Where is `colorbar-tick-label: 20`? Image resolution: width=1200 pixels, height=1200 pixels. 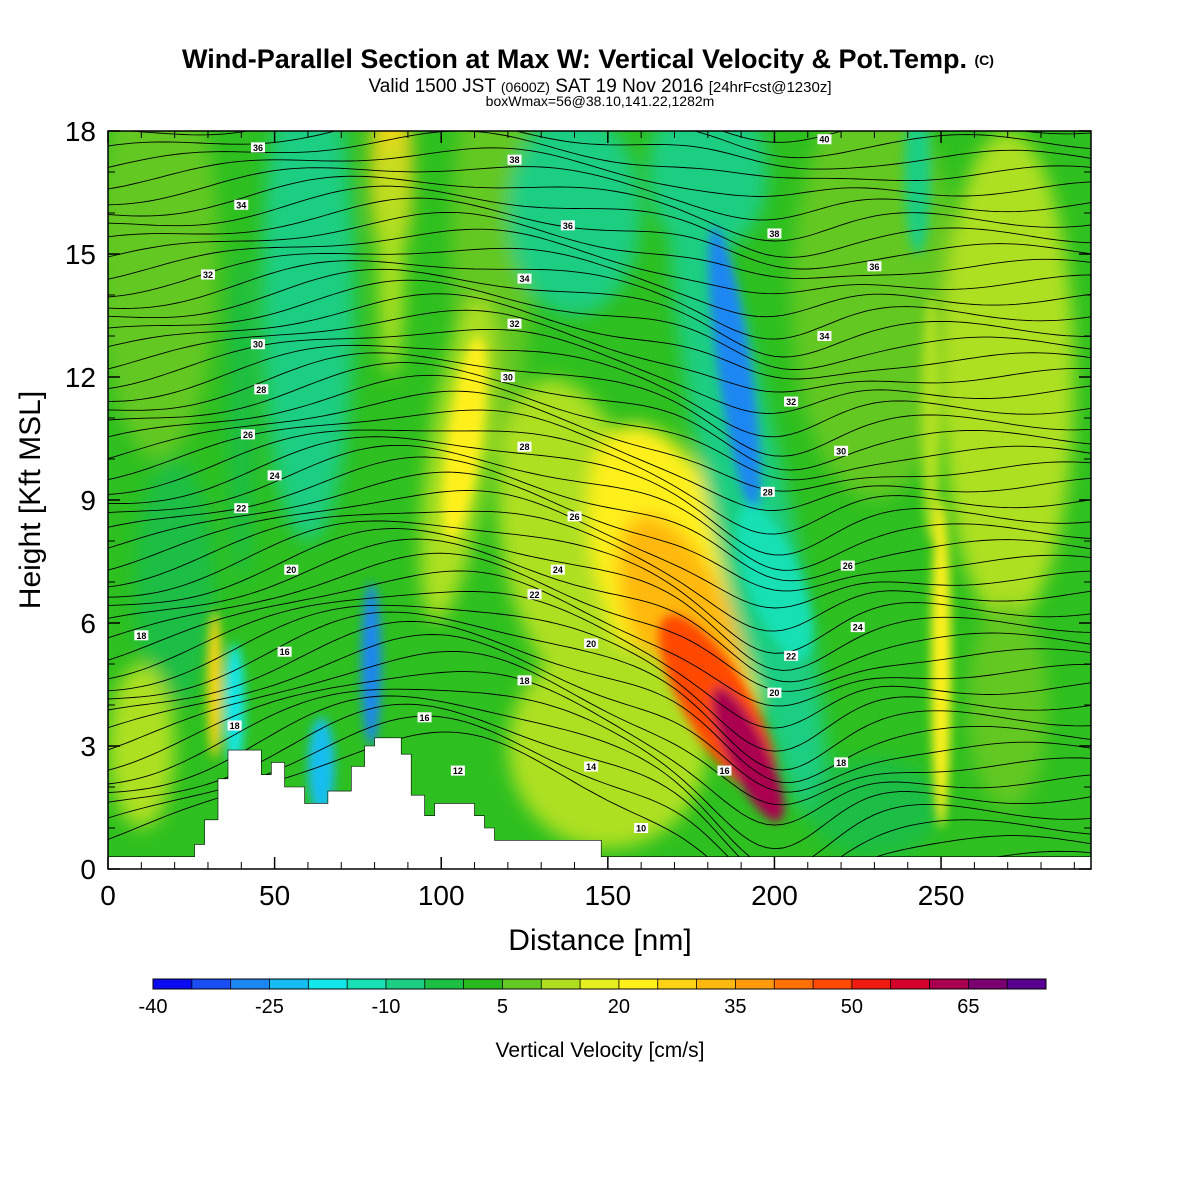
colorbar-tick-label: 20 is located at coordinates (619, 1007).